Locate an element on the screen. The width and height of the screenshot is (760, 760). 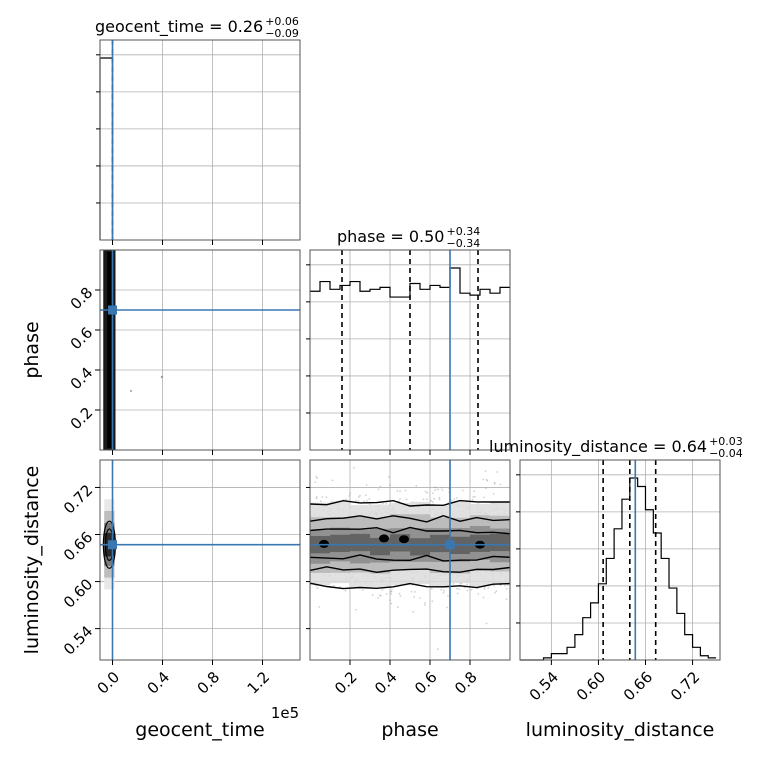
x-tick-label: 0.72 is located at coordinates (685, 686).